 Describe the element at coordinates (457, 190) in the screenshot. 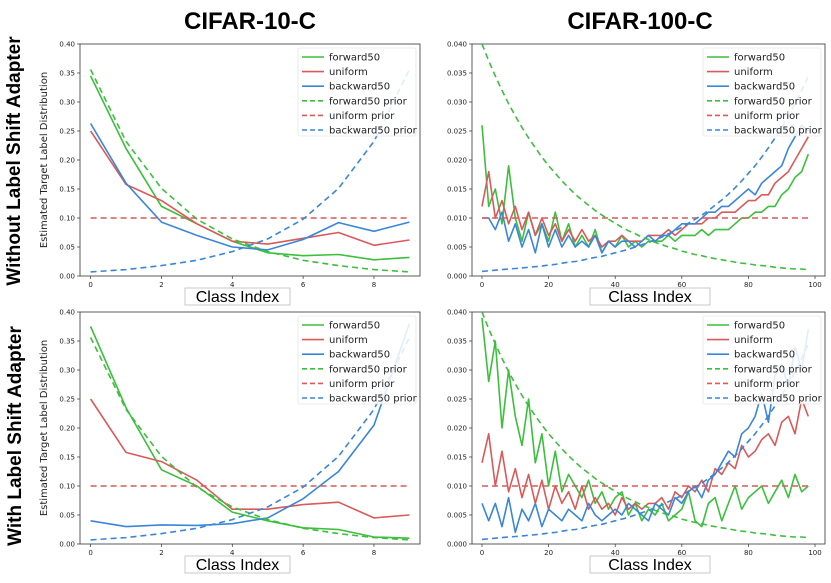

I see `y-tick-label: 0.015` at that location.